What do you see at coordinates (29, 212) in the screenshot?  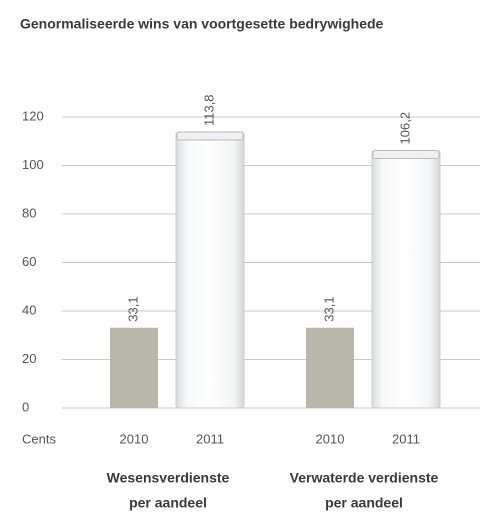 I see `y-tick-label: 80` at bounding box center [29, 212].